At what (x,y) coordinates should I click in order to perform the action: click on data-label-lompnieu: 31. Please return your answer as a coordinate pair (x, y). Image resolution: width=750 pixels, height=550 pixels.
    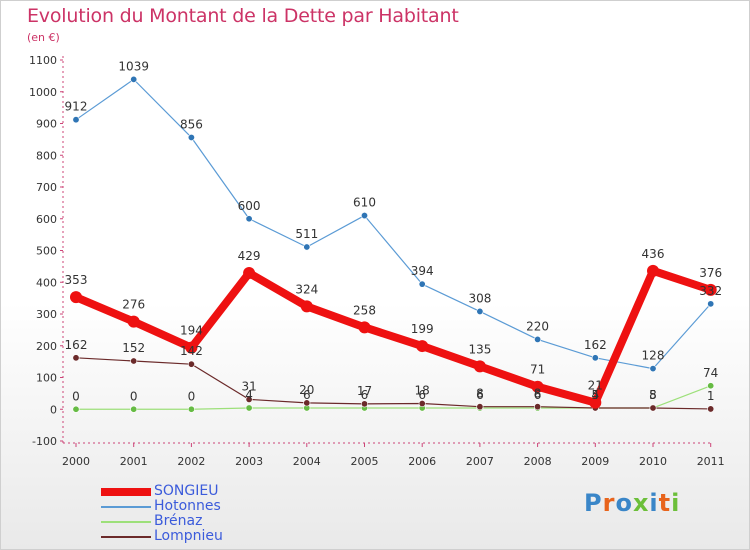
    Looking at the image, I should click on (248, 386).